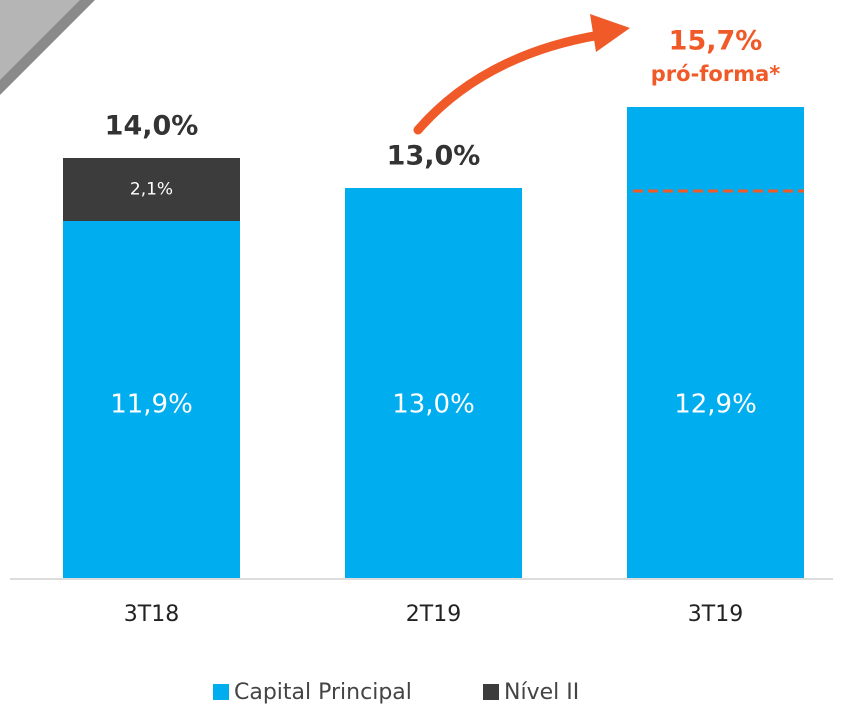 Image resolution: width=843 pixels, height=711 pixels. What do you see at coordinates (509, 82) in the screenshot?
I see `trend-arrow` at bounding box center [509, 82].